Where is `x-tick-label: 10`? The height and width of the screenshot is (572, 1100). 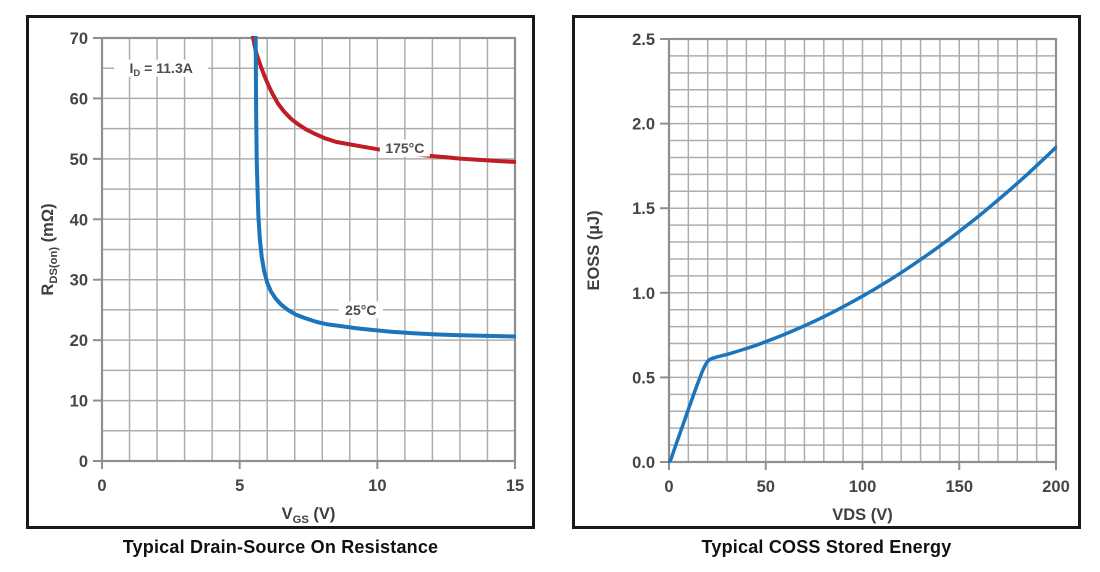
x-tick-label: 10 is located at coordinates (377, 486).